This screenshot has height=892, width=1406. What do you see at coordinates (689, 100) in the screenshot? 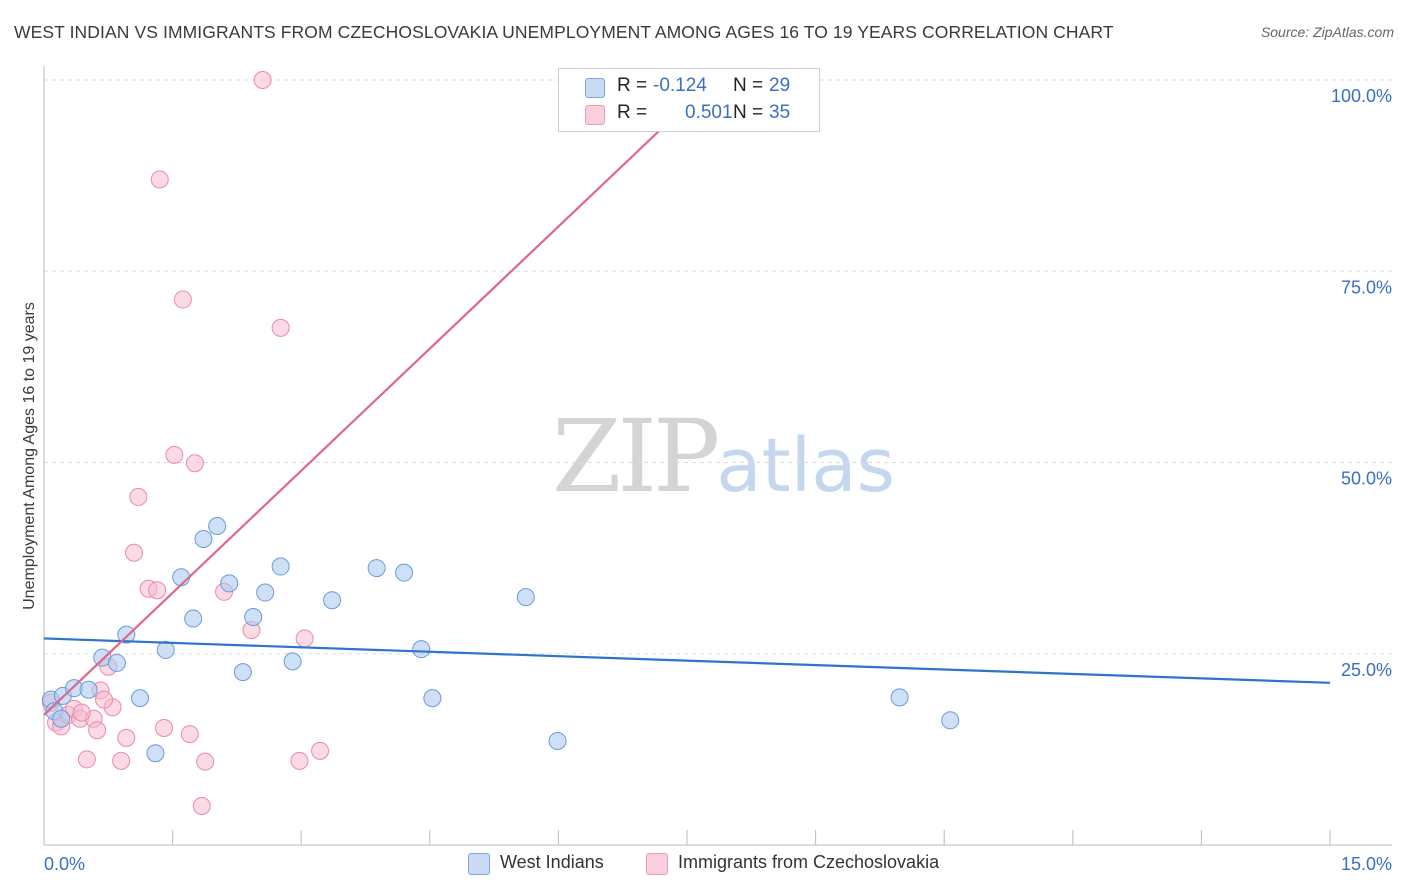
I see `correlation-legend: R = -0.124 N = 29 R = 0.501 N = 35` at bounding box center [689, 100].